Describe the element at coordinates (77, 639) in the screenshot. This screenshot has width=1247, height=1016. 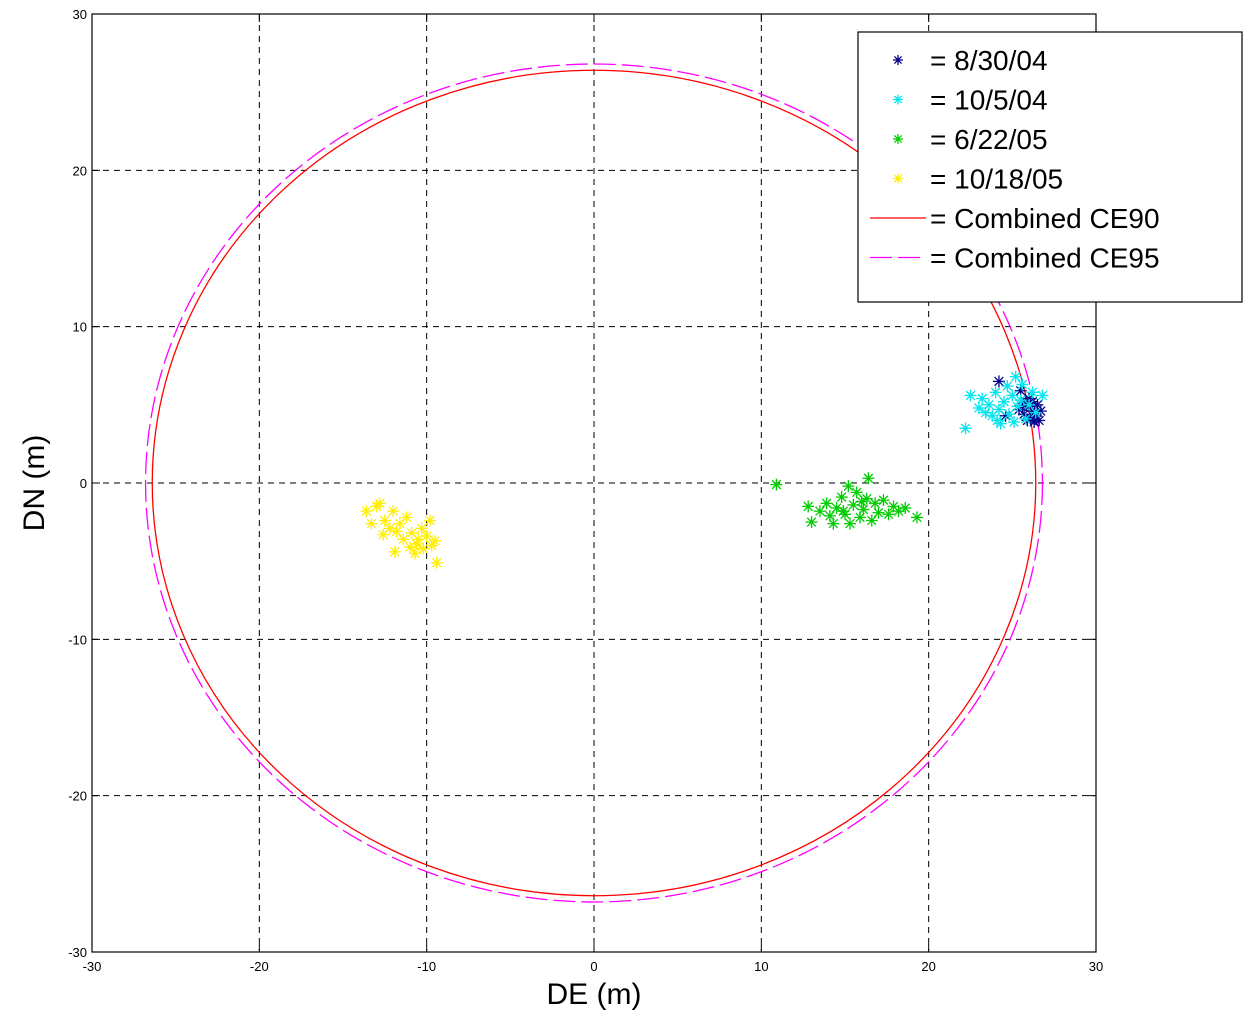
I see `y-tick-label: -10` at that location.